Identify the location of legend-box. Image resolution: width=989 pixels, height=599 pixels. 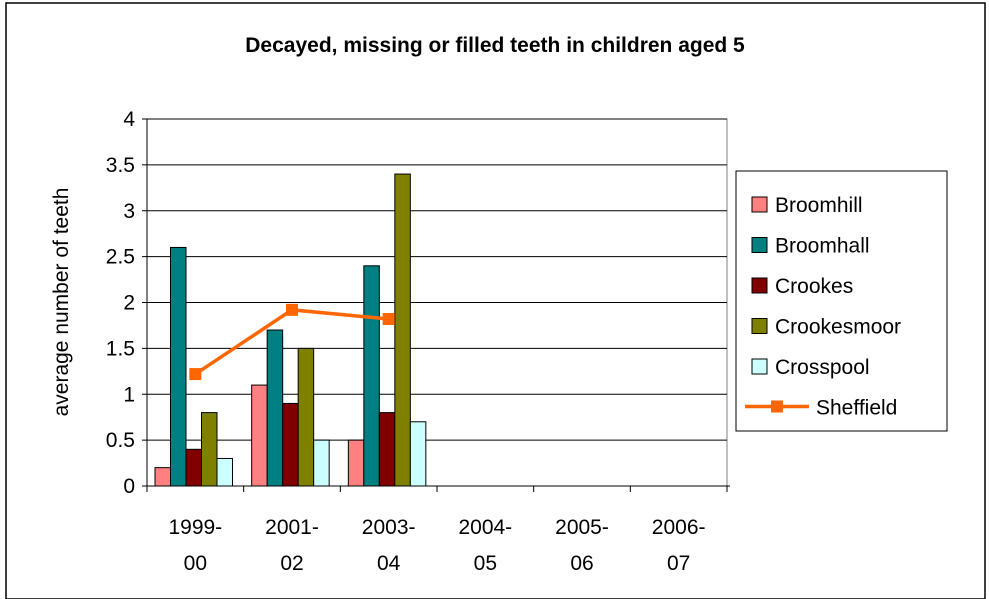
(841, 301).